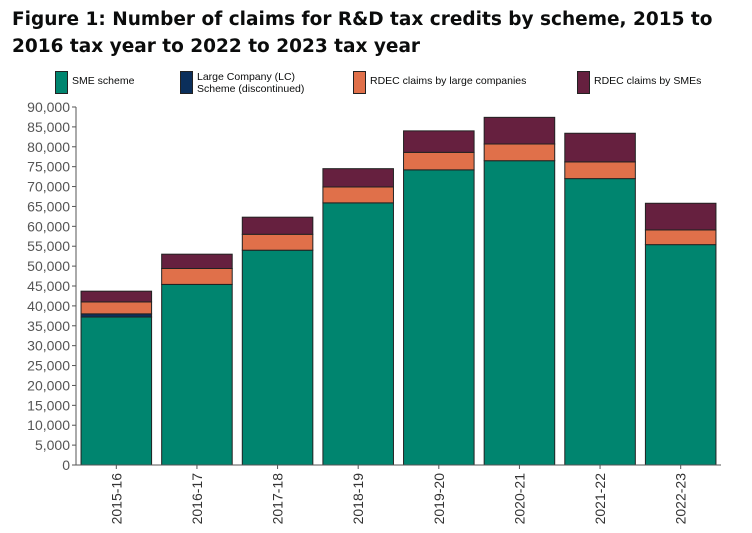 The image size is (752, 533). I want to click on bar-segment-2017-18-s0, so click(277, 357).